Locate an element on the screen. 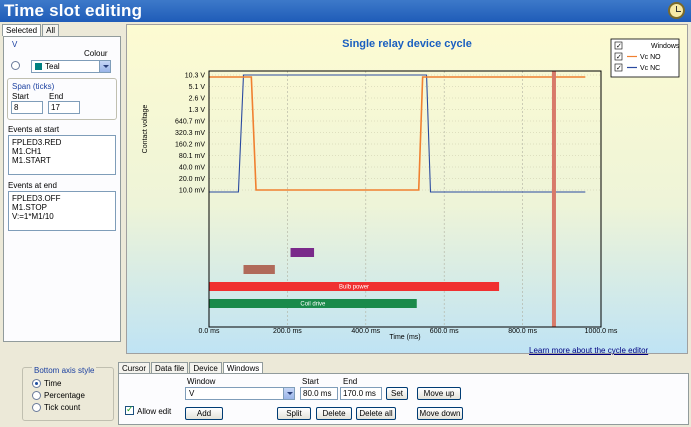  event-line: M1.STOP is located at coordinates (29, 207).